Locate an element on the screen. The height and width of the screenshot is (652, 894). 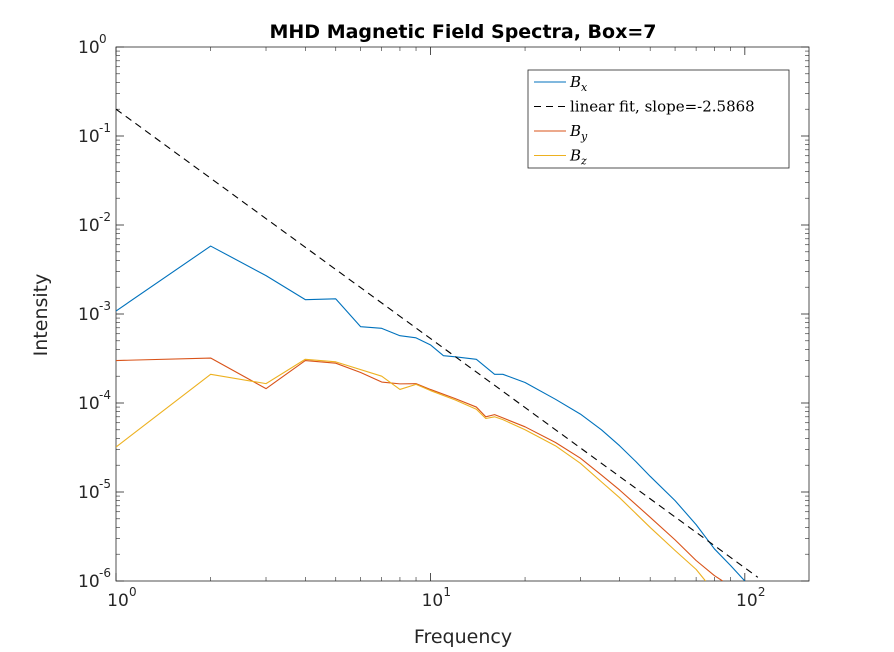
legend-label-fit: linear fit, slope=-2.5868 is located at coordinates (662, 107).